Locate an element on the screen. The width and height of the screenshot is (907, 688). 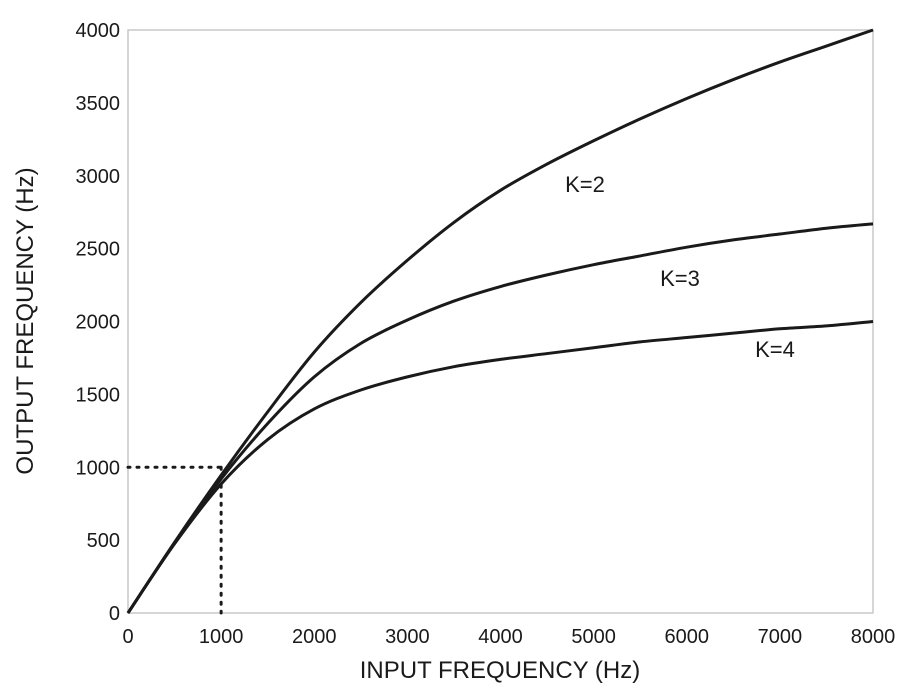
x-tick-label: 5000 is located at coordinates (593, 637).